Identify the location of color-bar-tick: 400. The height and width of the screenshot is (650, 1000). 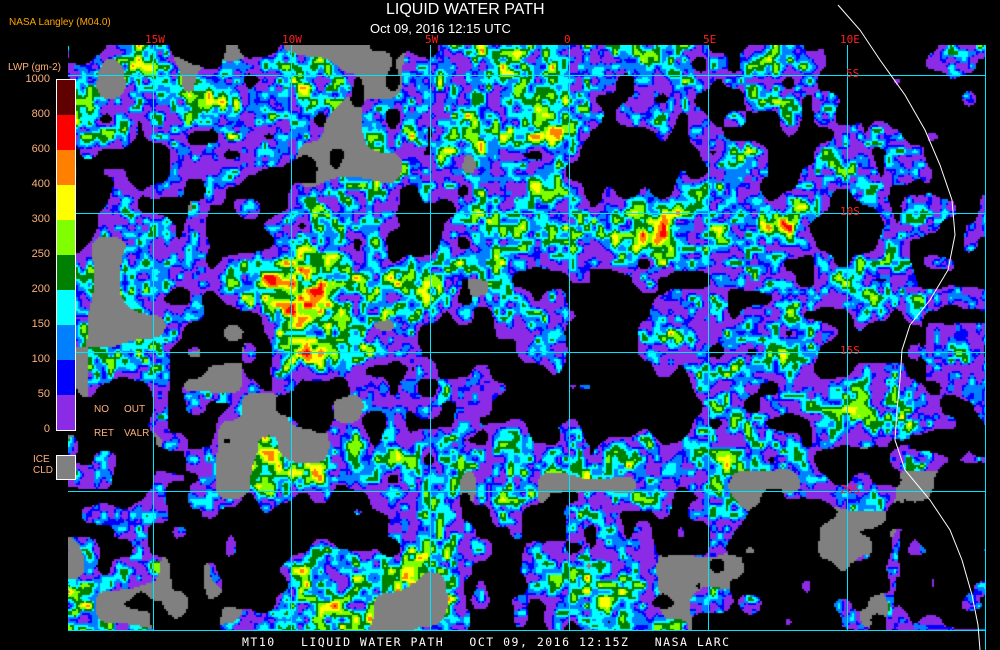
(40, 184).